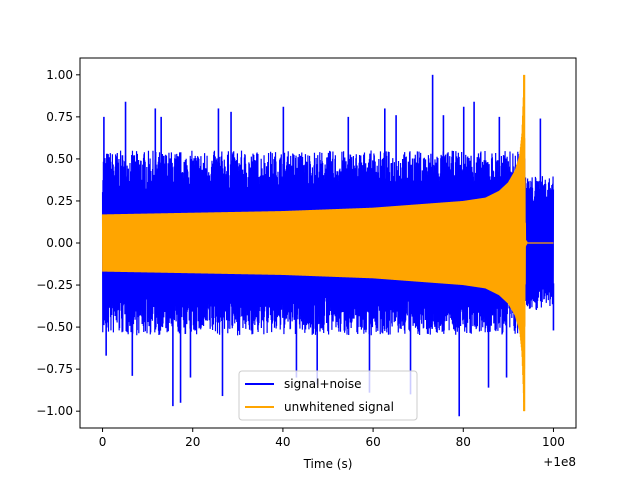 The image size is (640, 480). Describe the element at coordinates (339, 407) in the screenshot. I see `legend-label-unwhitened-signal: unwhitened signal` at that location.